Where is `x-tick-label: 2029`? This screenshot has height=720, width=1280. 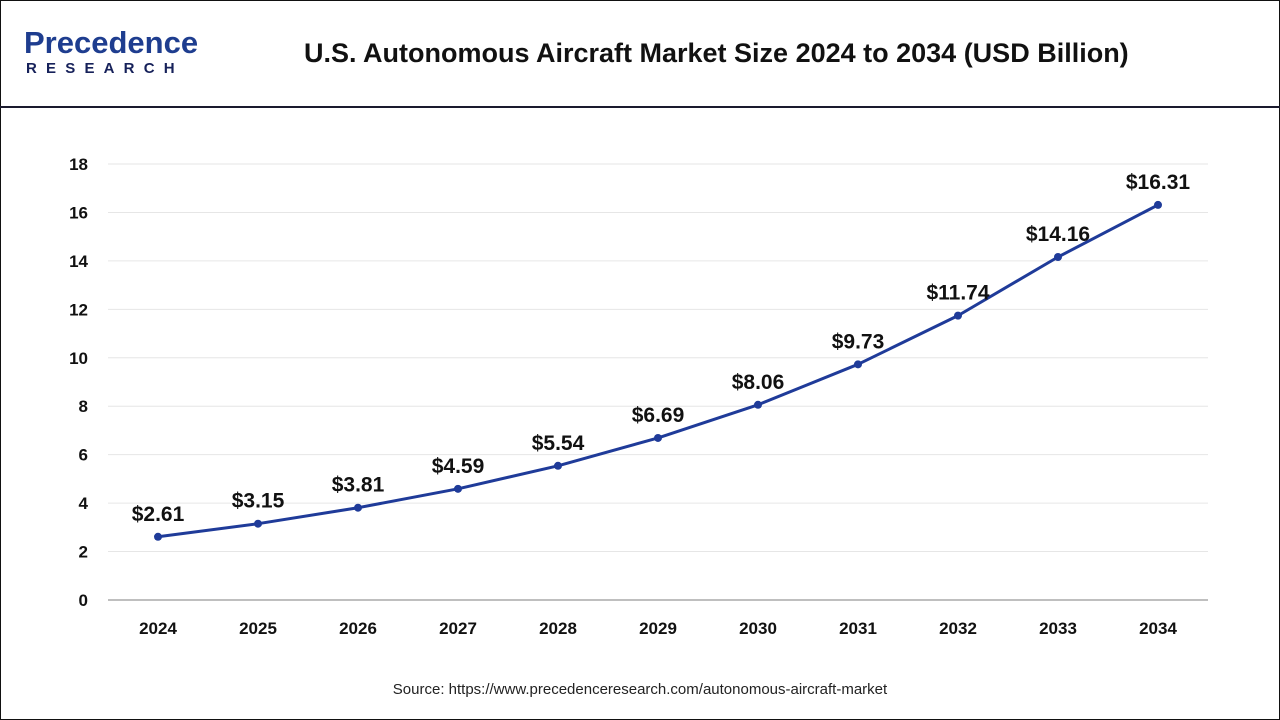 x-tick-label: 2029 is located at coordinates (658, 628).